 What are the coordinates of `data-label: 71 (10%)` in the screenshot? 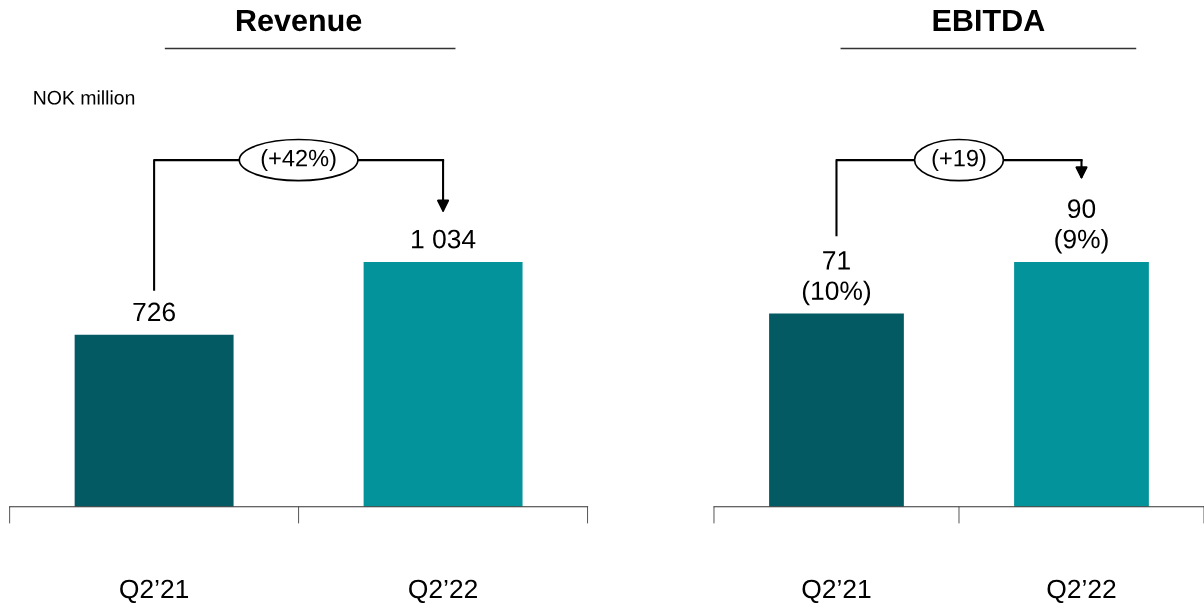 It's located at (836, 278).